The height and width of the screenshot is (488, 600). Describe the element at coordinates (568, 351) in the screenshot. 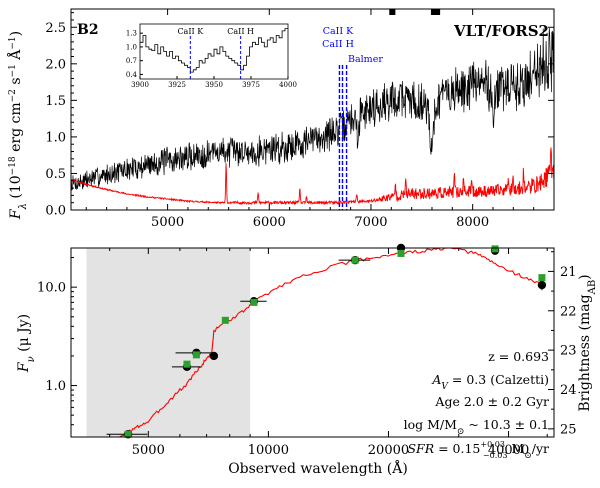

I see `right-tick-label: 23` at that location.